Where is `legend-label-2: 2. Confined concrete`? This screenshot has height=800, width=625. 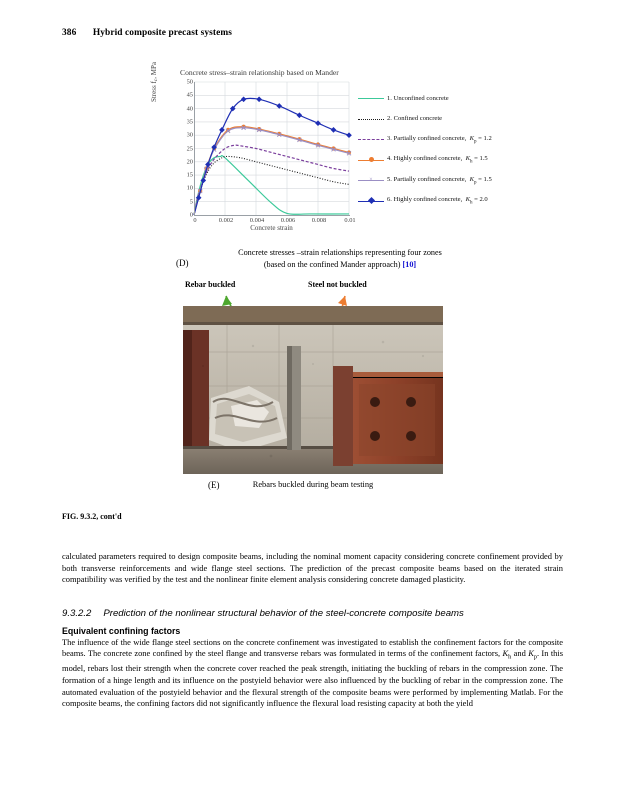 legend-label-2: 2. Confined concrete is located at coordinates (415, 119).